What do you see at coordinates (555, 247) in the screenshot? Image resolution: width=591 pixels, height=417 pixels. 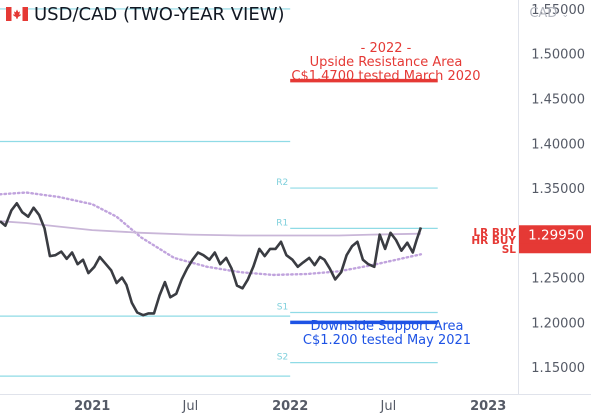 I see `secondary-price-tag` at bounding box center [555, 247].